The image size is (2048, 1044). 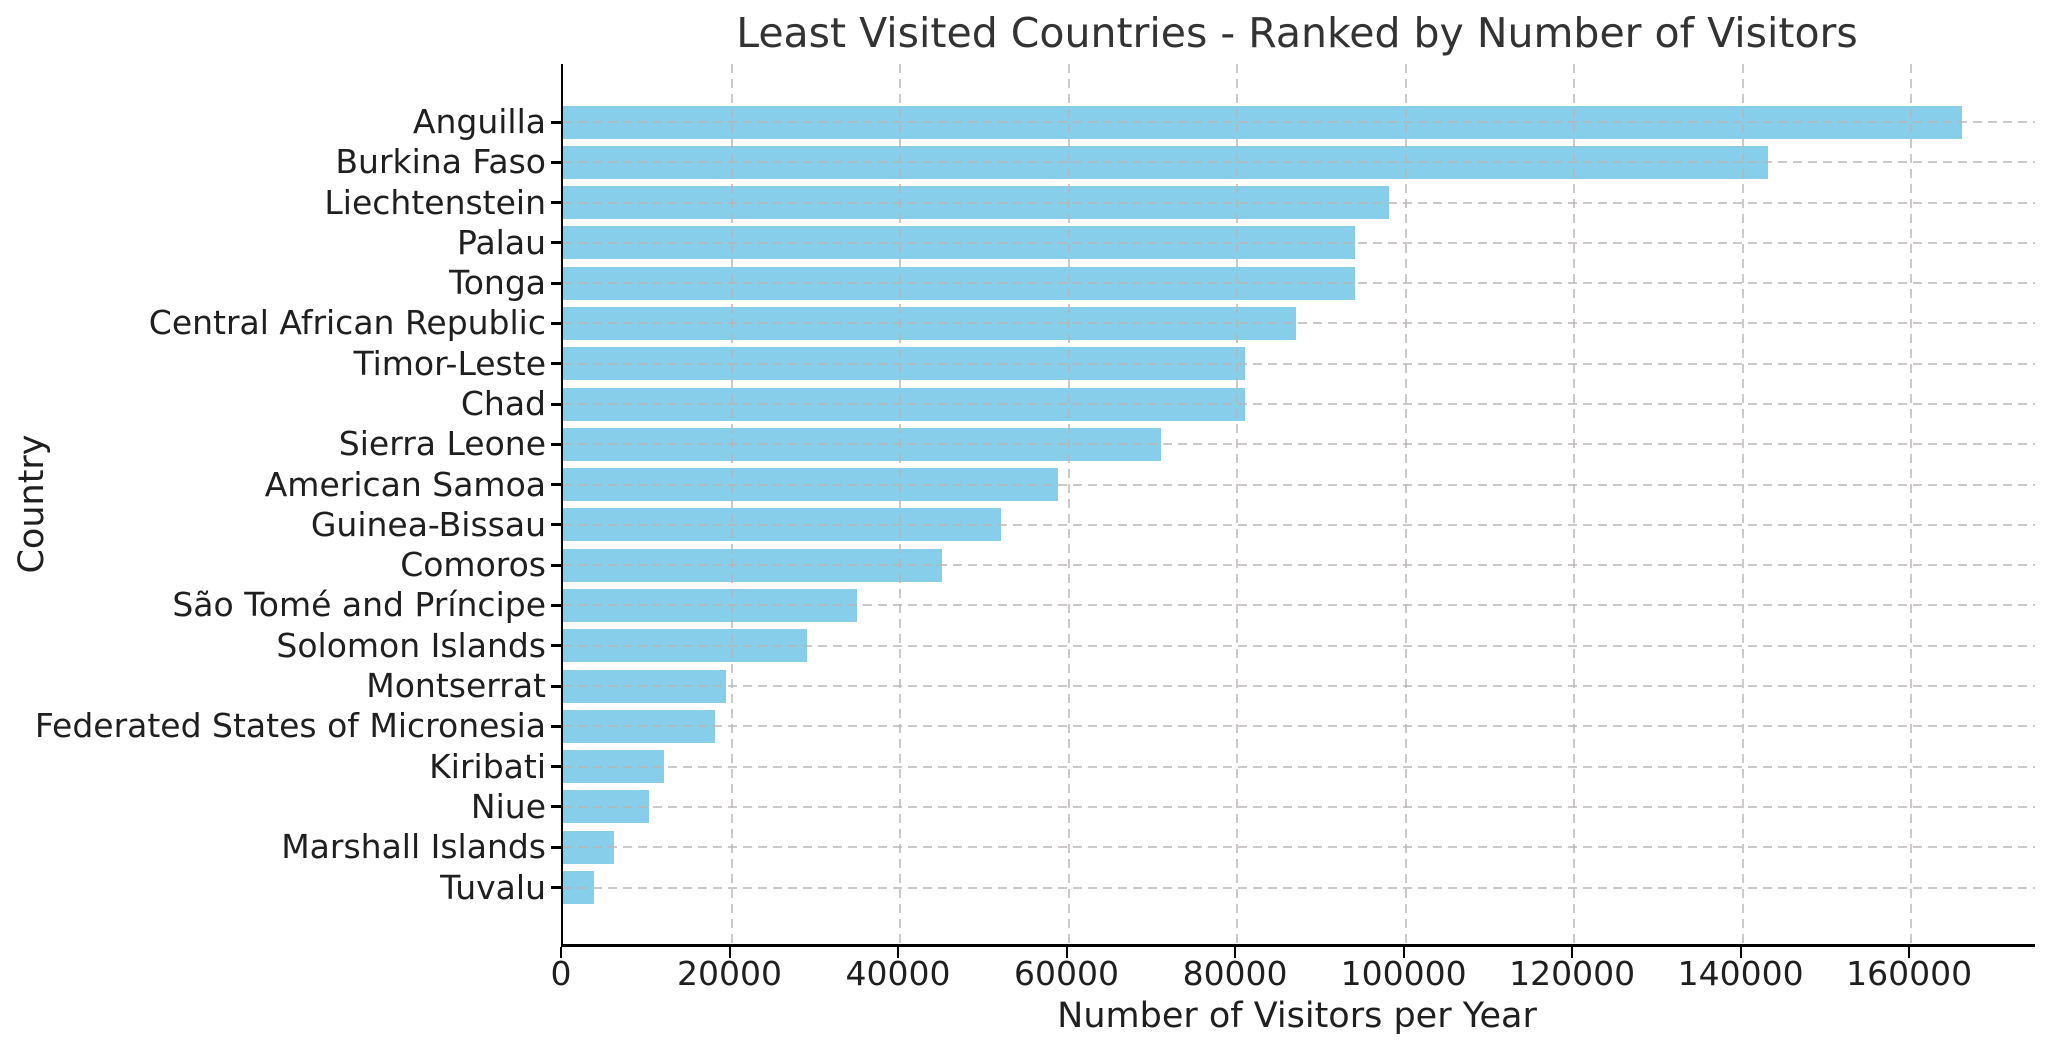 What do you see at coordinates (428, 524) in the screenshot?
I see `y-tick-label: Guinea-Bissau` at bounding box center [428, 524].